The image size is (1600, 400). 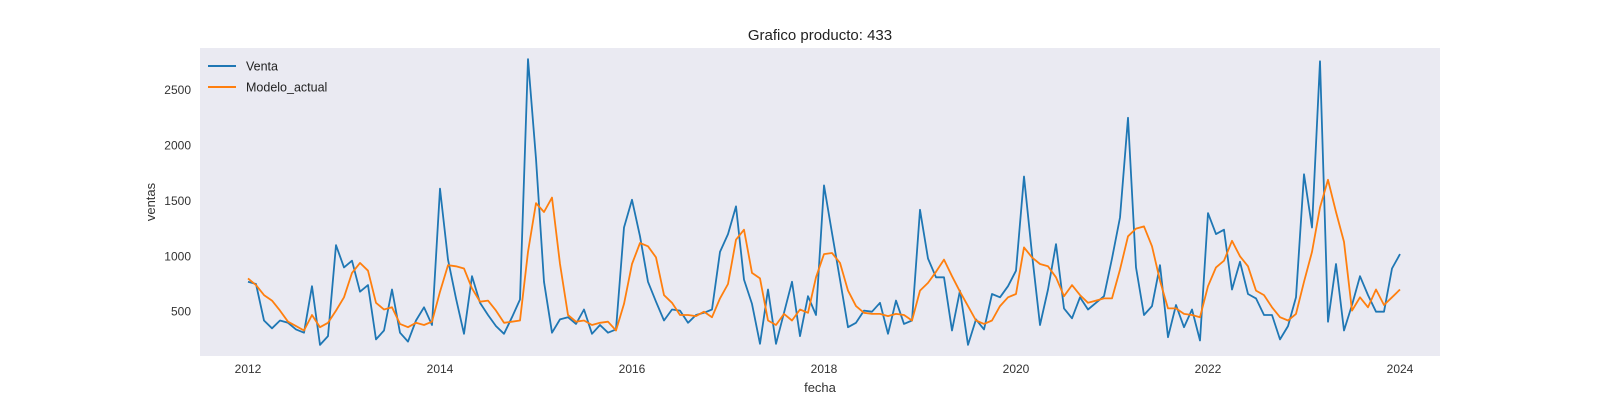 I want to click on x-tick-label: 2018, so click(x=824, y=369).